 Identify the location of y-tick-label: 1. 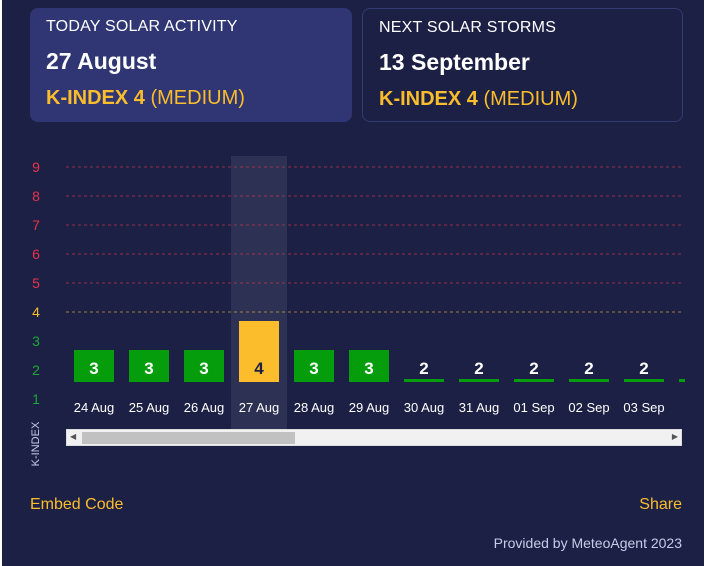
(36, 399).